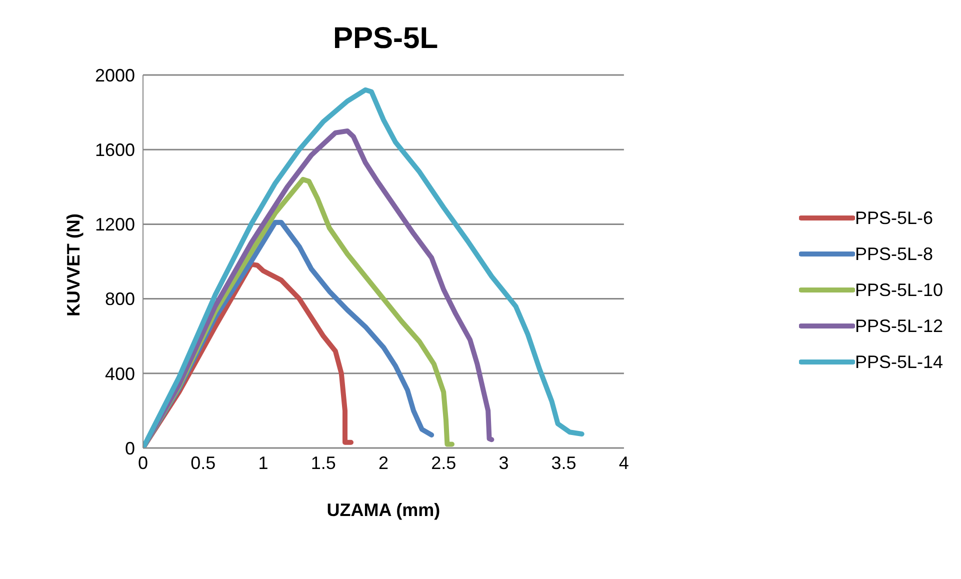 This screenshot has width=961, height=579. What do you see at coordinates (114, 75) in the screenshot?
I see `y-tick-label: 2000` at bounding box center [114, 75].